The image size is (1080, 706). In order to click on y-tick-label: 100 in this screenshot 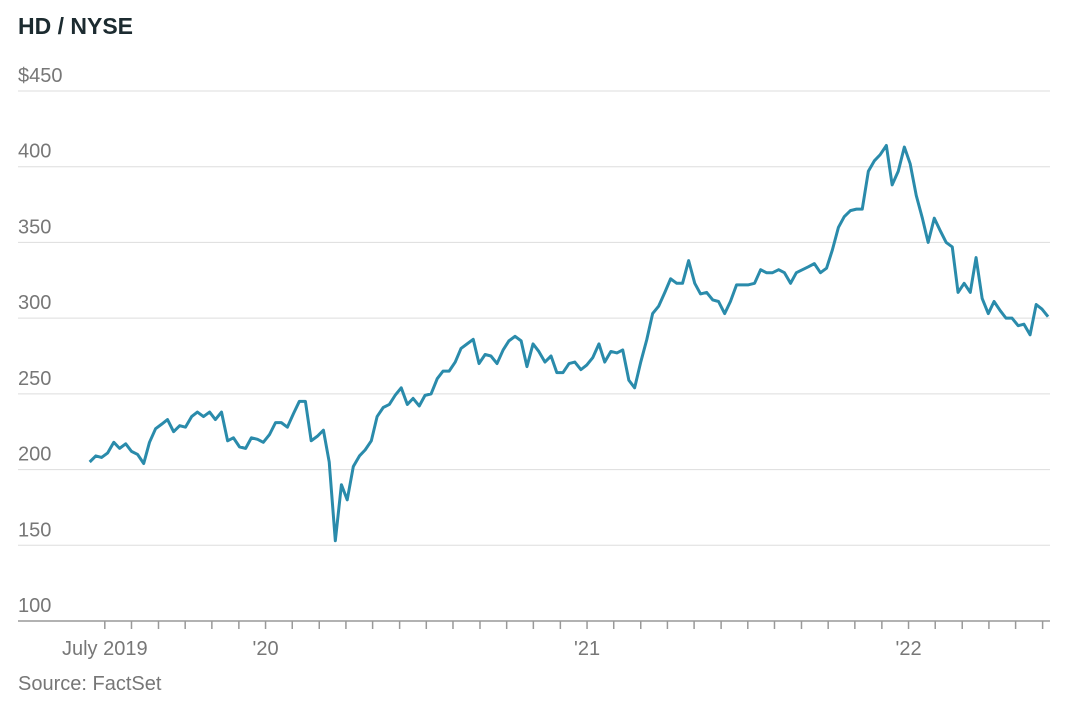, I will do `click(34, 606)`.